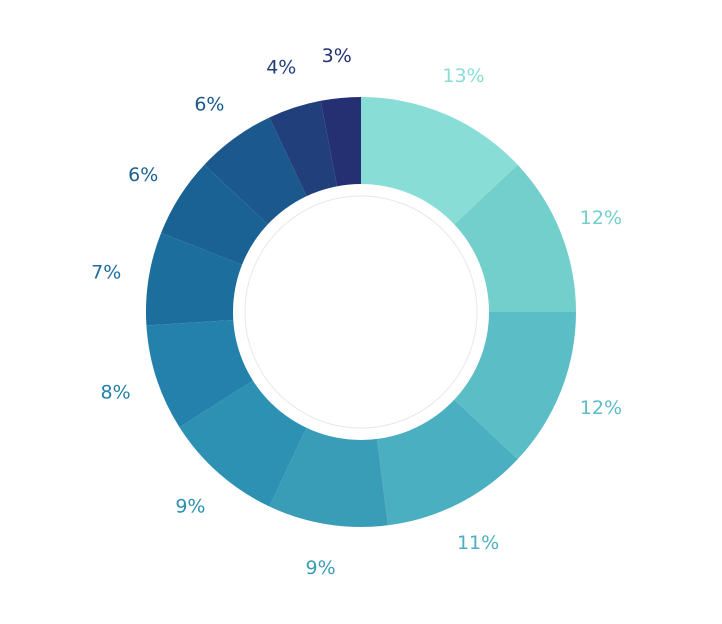 The image size is (722, 624). I want to click on inner-ring-outline, so click(361, 312).